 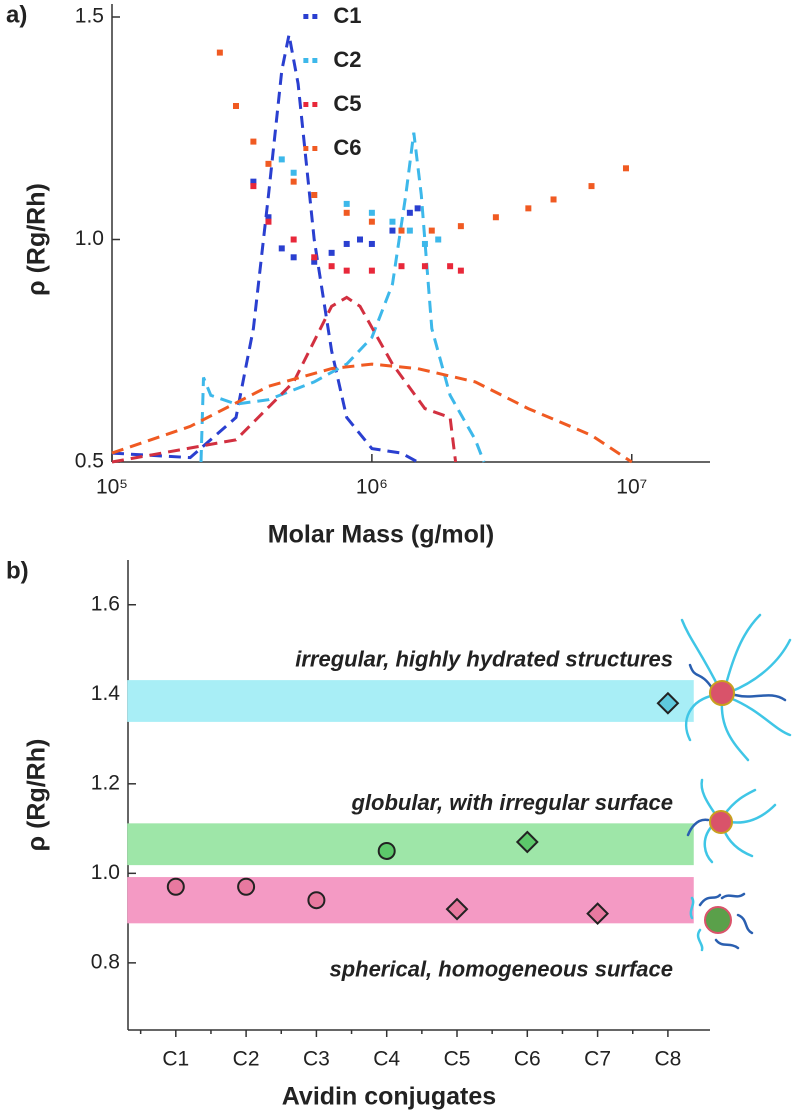 What do you see at coordinates (731, 821) in the screenshot?
I see `molecule-globular` at bounding box center [731, 821].